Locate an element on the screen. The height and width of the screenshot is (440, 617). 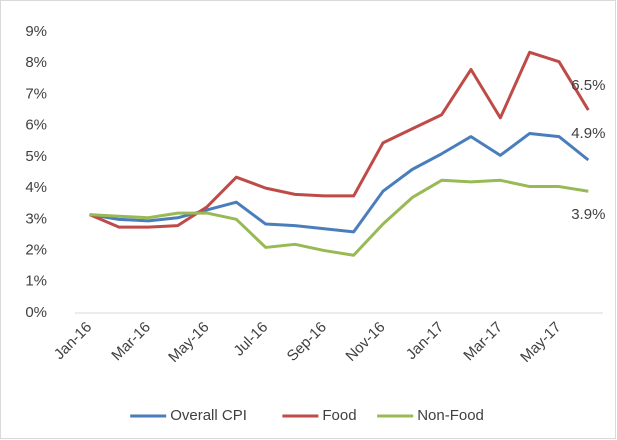
legend-label: Non-Food is located at coordinates (450, 415).